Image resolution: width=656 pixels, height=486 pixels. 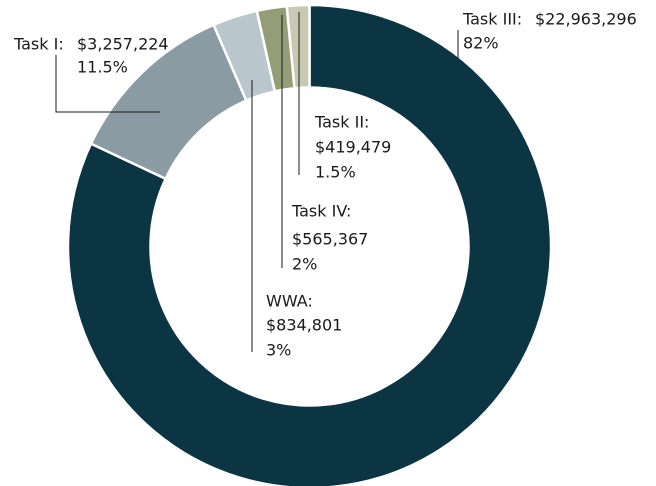 I want to click on value-label: 11.5%, so click(x=102, y=67).